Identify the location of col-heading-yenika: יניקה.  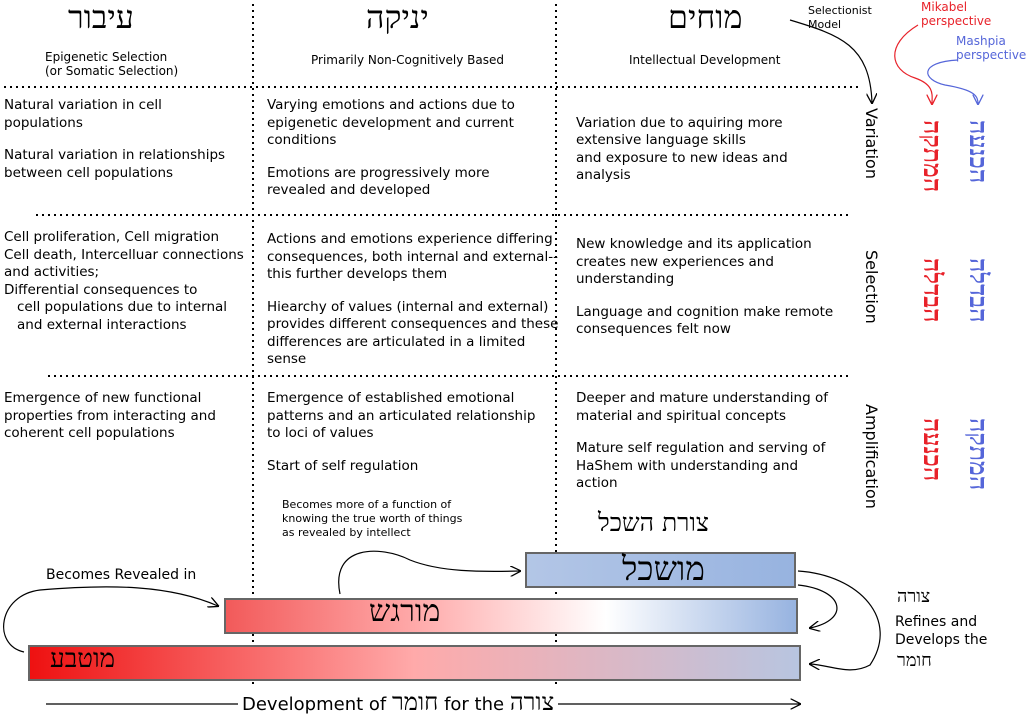
(397, 18).